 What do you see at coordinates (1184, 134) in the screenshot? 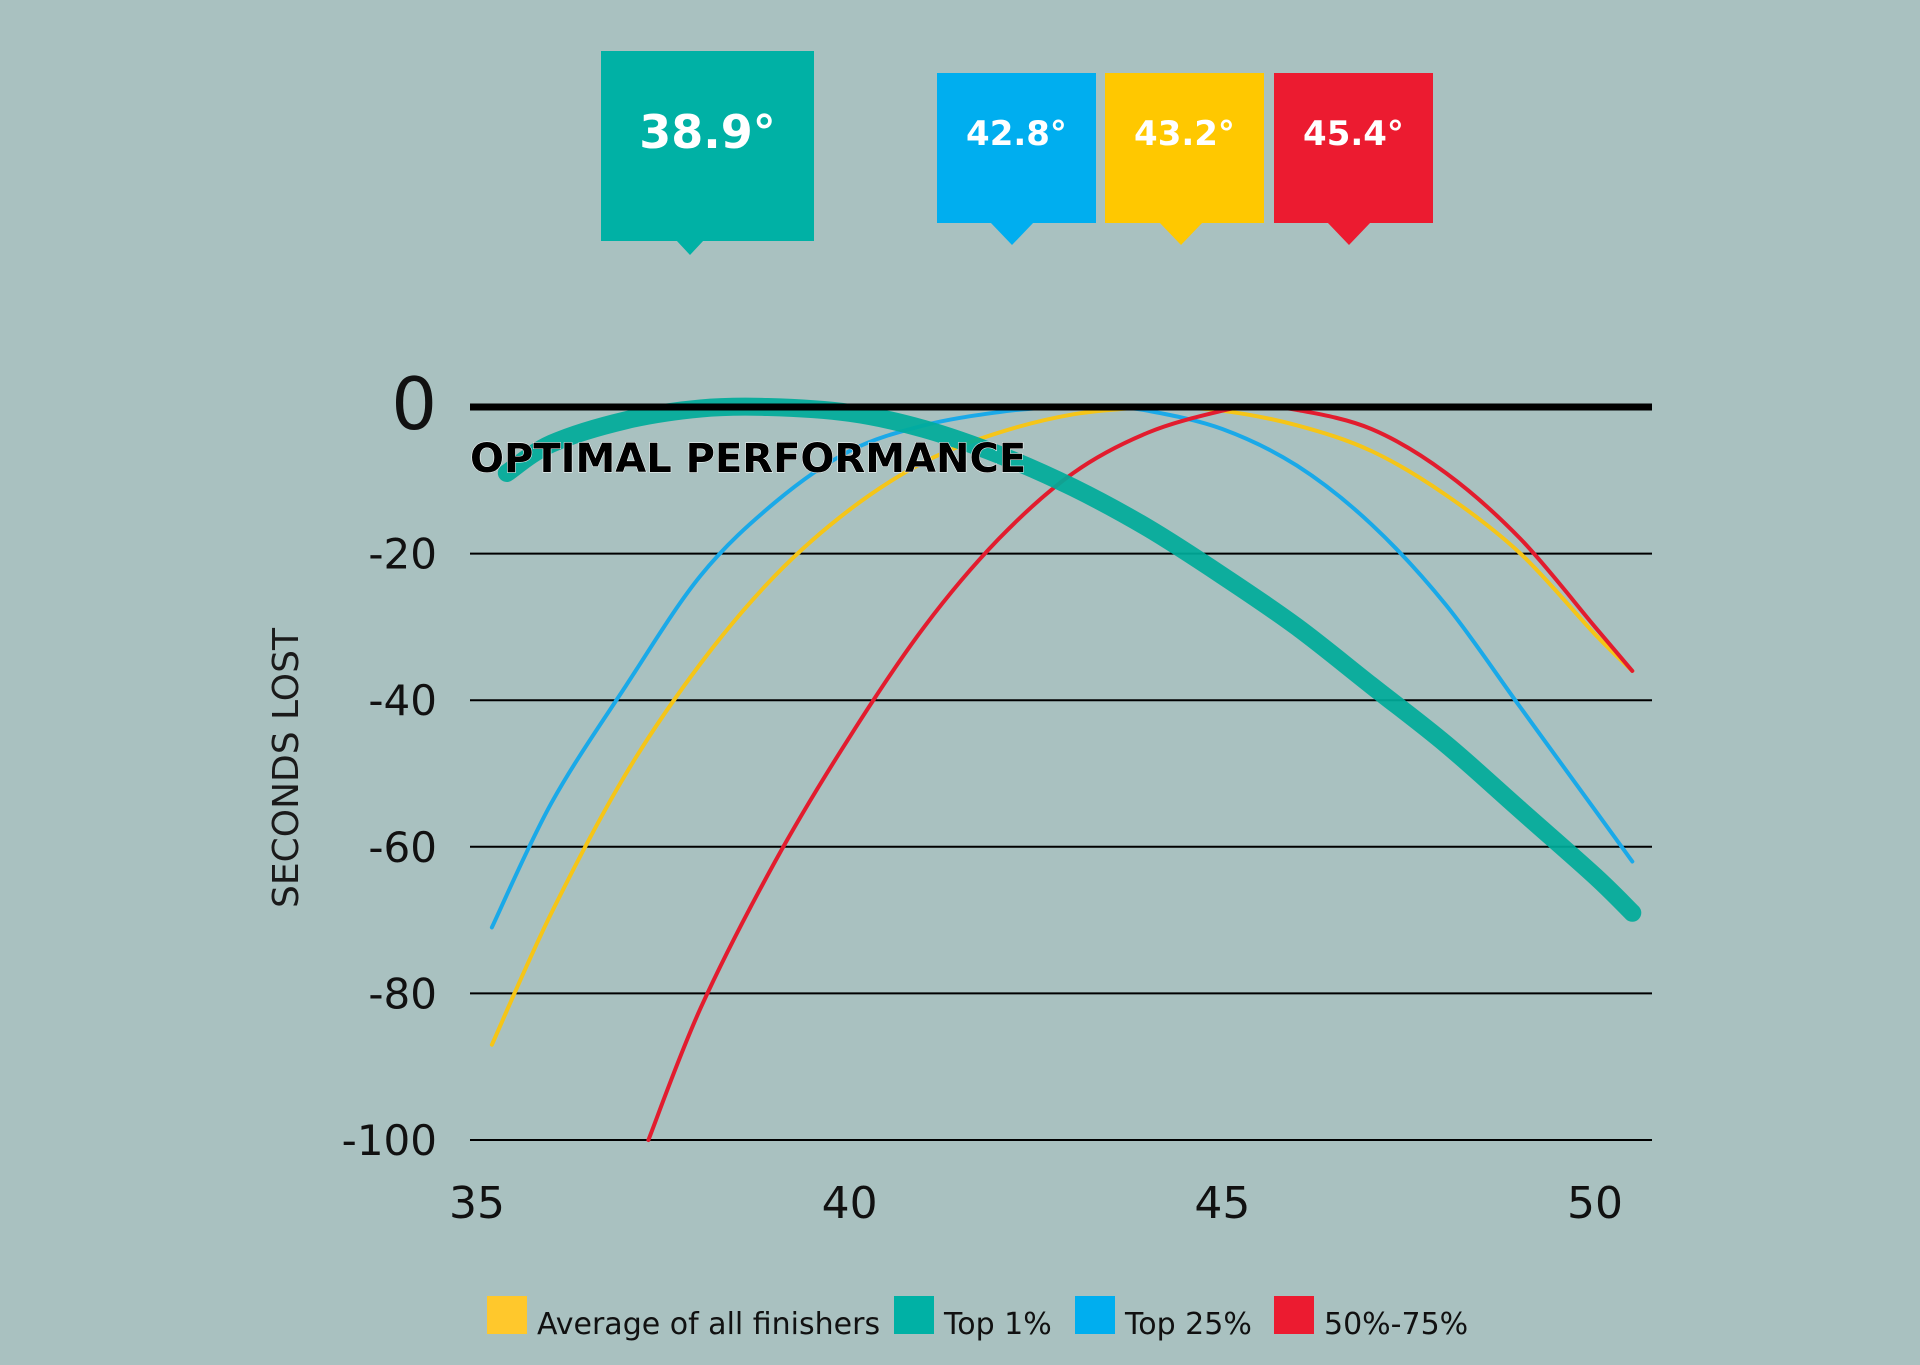
I see `callout-label: 43.2°` at bounding box center [1184, 134].